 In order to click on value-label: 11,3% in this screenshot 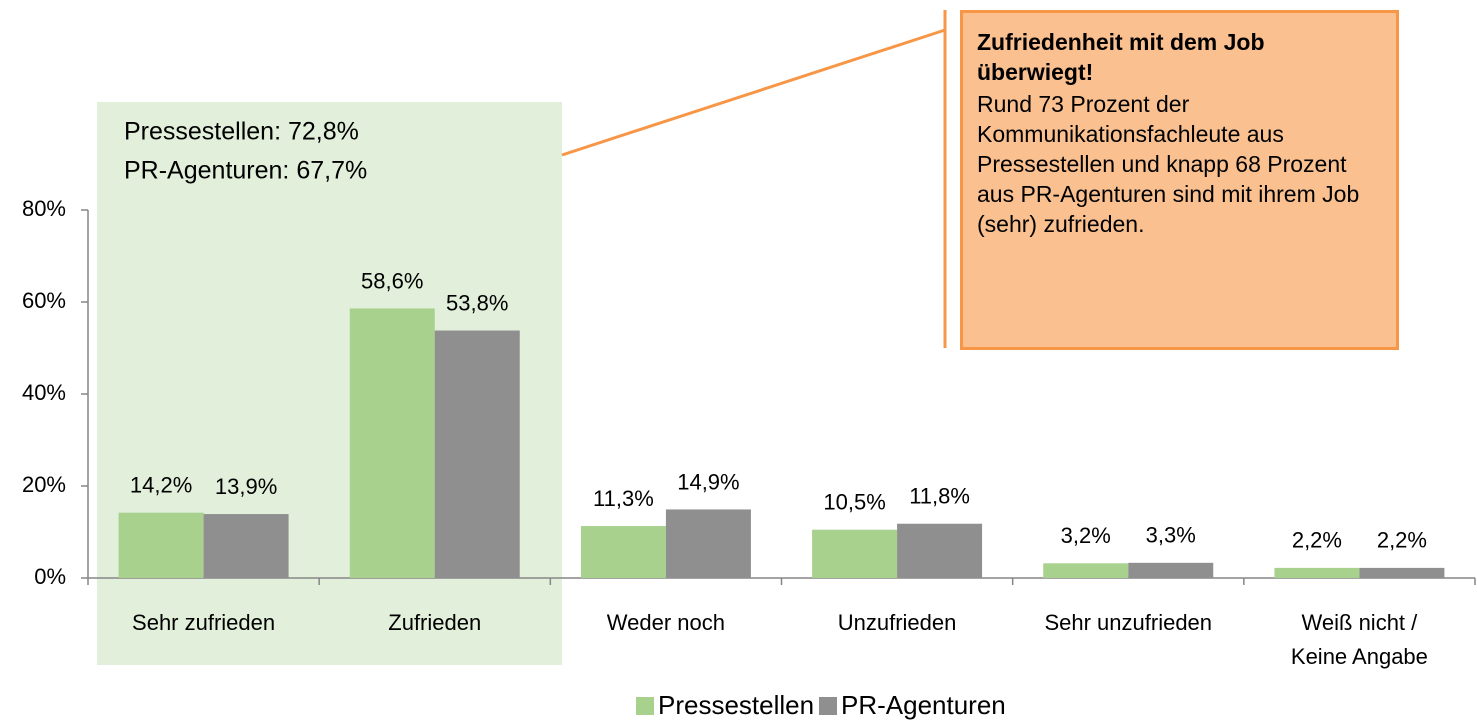, I will do `click(623, 498)`.